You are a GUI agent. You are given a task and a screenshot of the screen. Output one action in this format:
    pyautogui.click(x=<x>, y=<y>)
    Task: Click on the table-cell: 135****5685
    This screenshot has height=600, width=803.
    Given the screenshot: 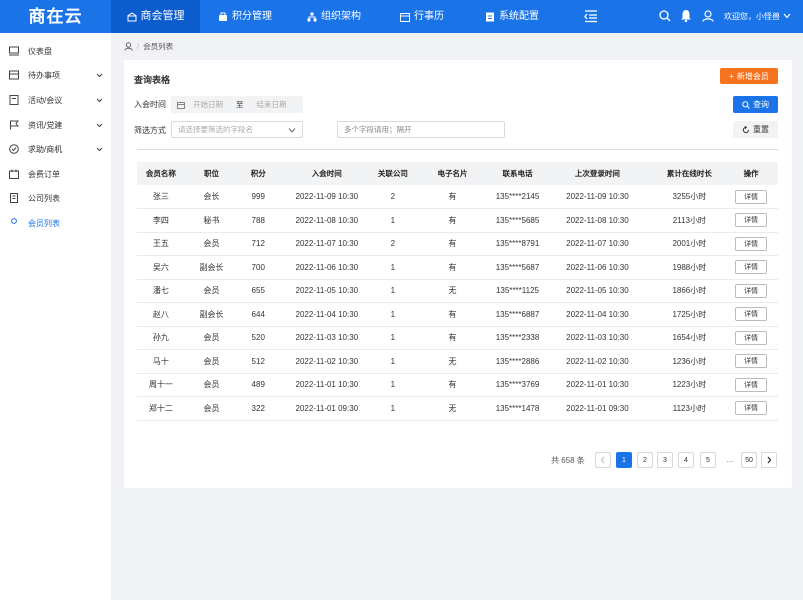 What is the action you would take?
    pyautogui.click(x=517, y=220)
    